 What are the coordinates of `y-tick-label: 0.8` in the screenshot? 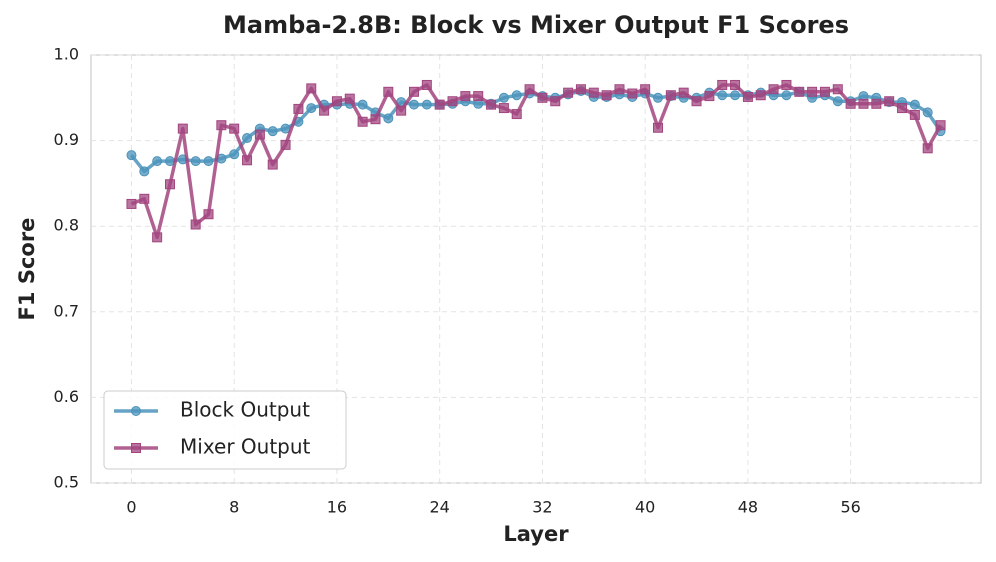 It's located at (66, 225).